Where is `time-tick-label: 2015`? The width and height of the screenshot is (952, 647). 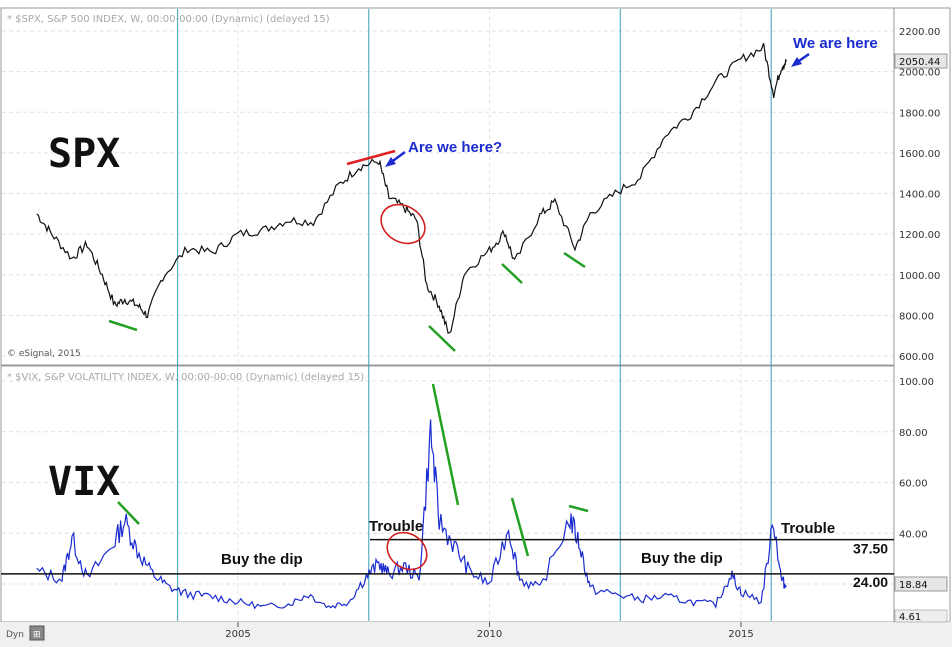 time-tick-label: 2015 is located at coordinates (740, 634).